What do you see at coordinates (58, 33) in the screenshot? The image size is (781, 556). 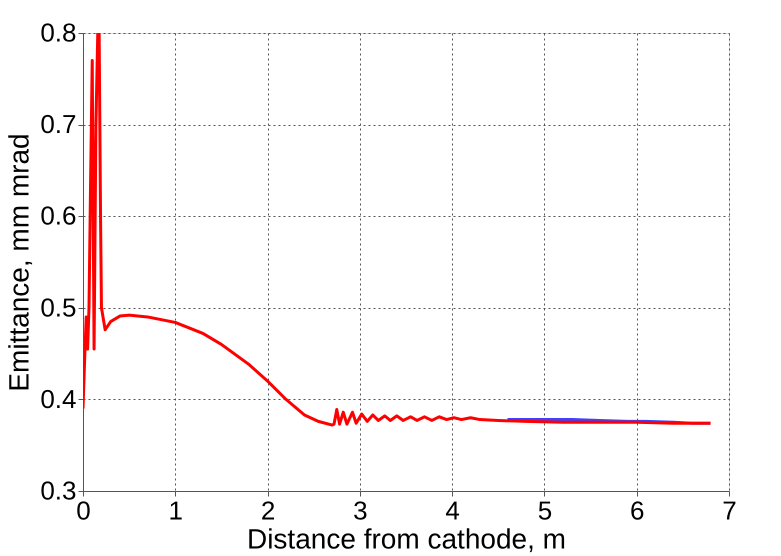 I see `y-tick-label: 0.8` at bounding box center [58, 33].